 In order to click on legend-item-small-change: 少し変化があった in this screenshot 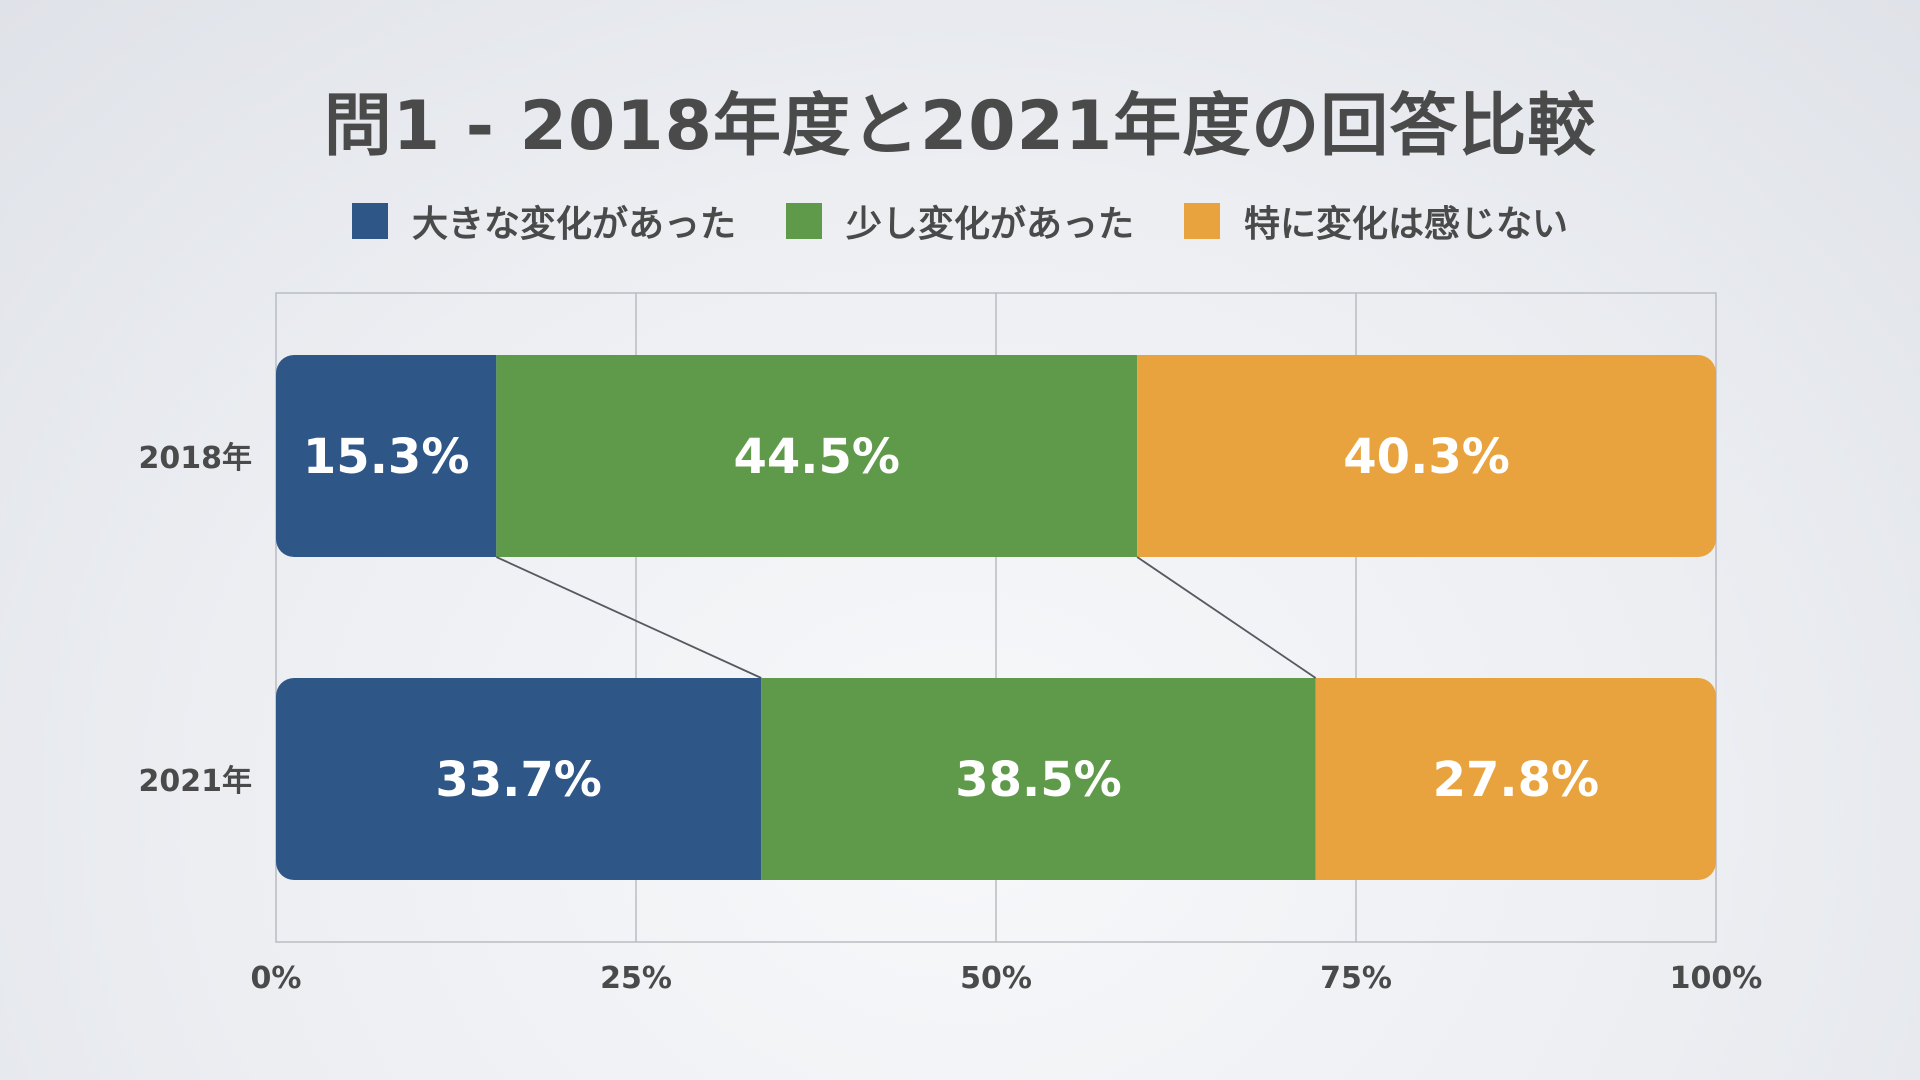, I will do `click(959, 221)`.